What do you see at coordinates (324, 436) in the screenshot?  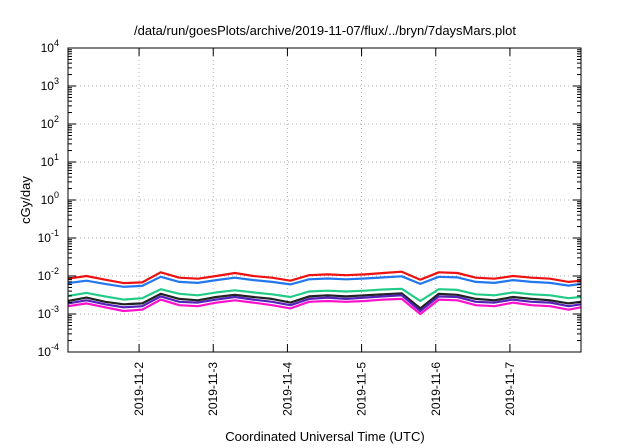 I see `x-axis-label: Coordinated Universal Time (UTC)` at bounding box center [324, 436].